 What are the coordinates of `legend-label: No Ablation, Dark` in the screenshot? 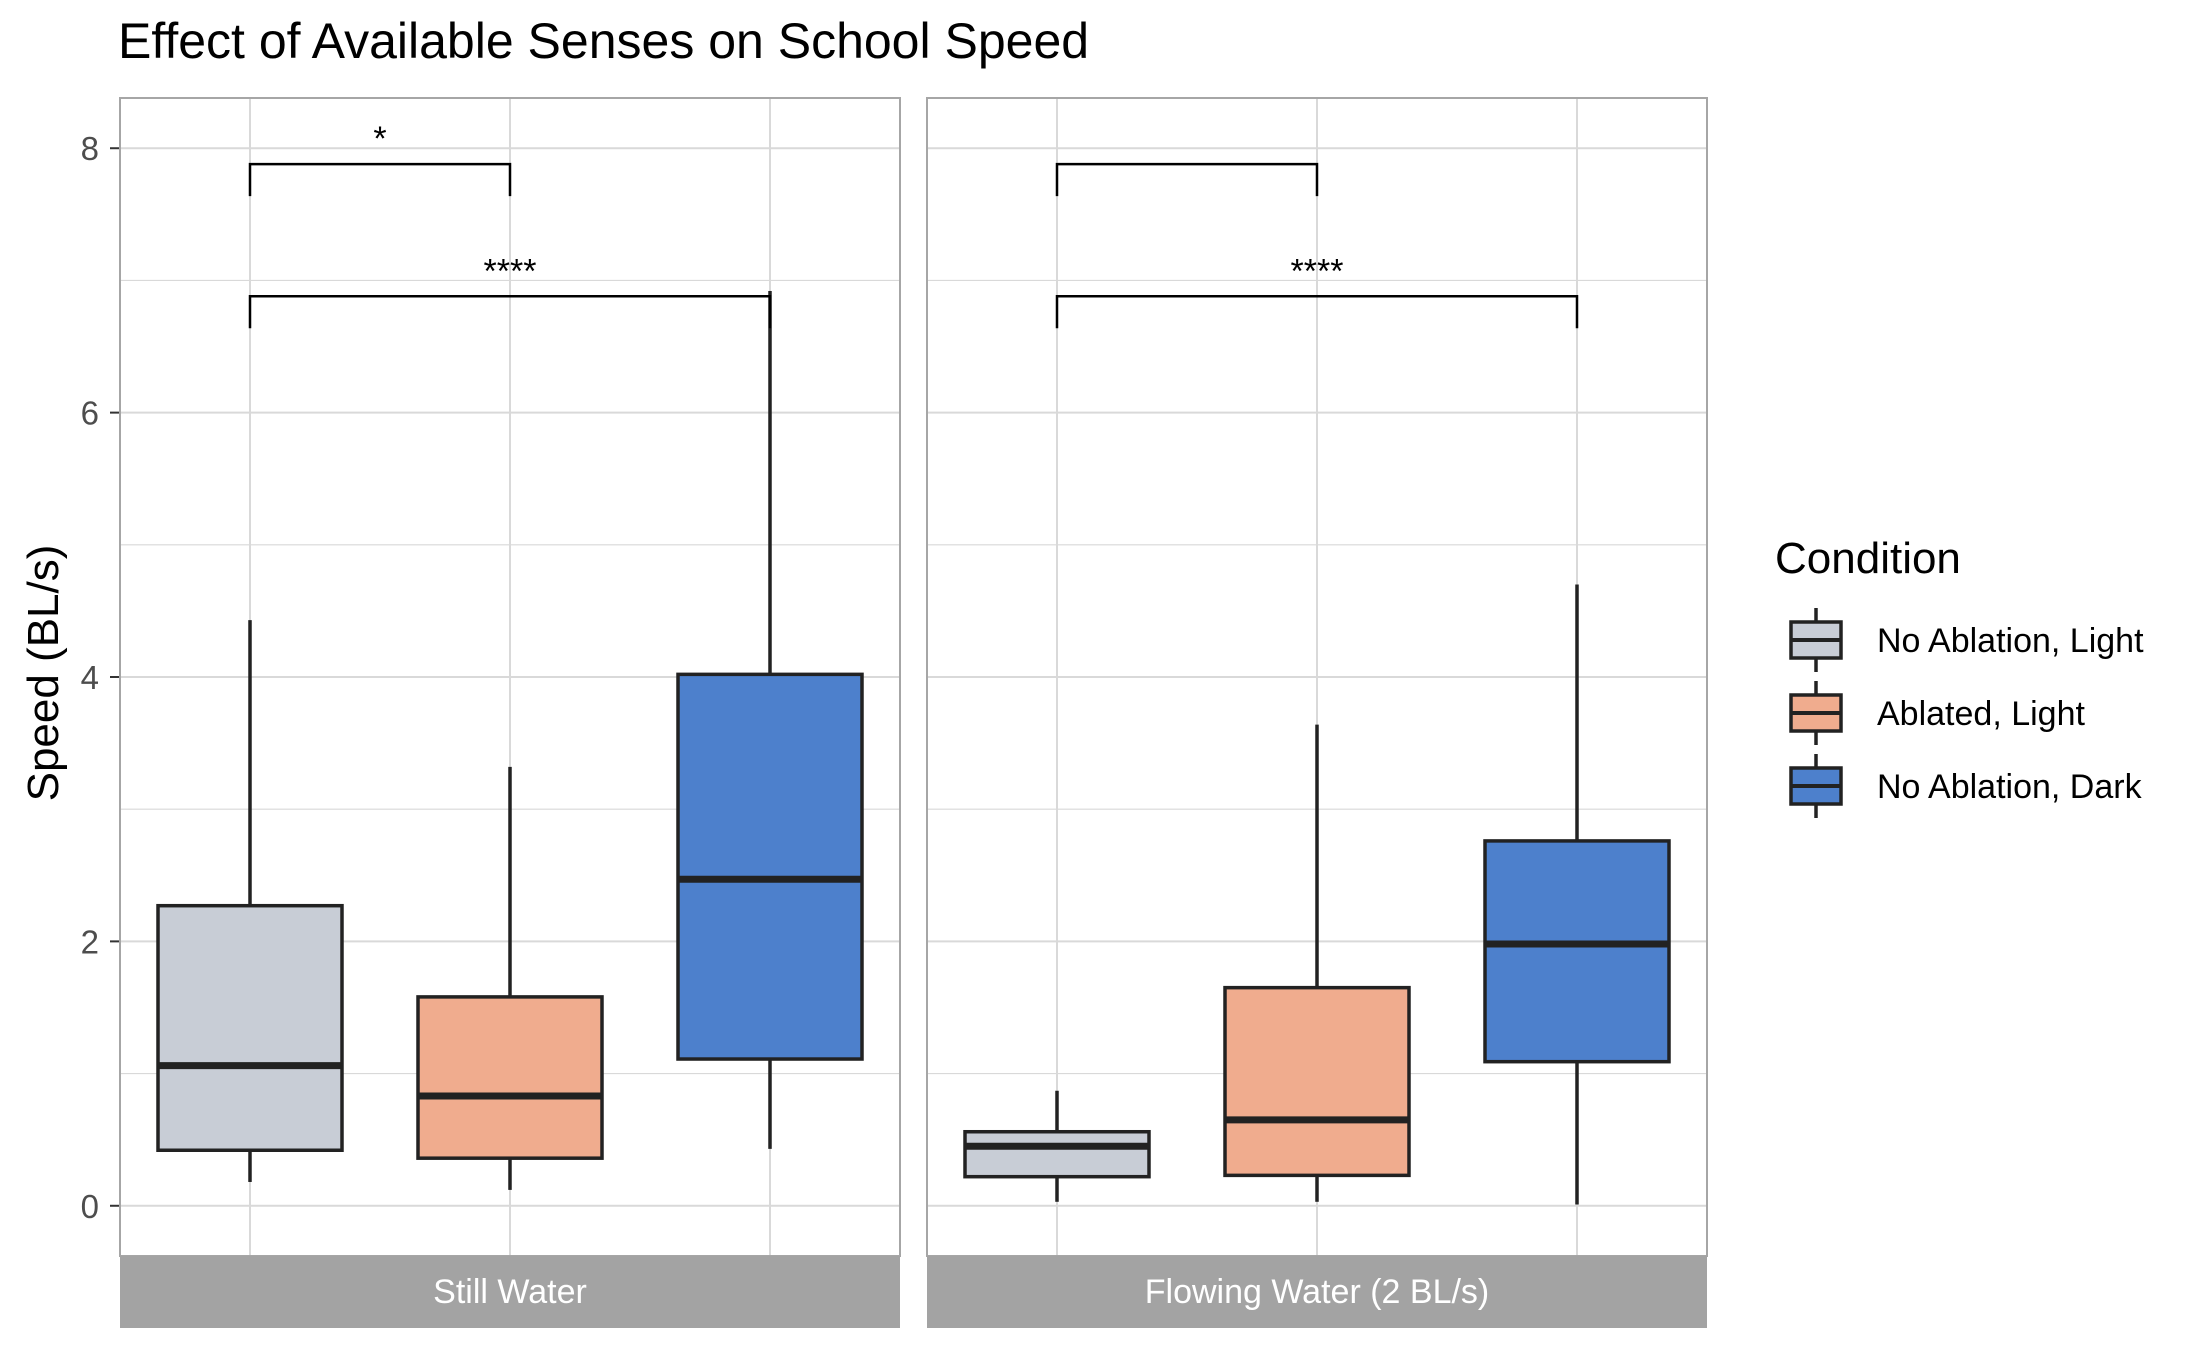 It's located at (2010, 787).